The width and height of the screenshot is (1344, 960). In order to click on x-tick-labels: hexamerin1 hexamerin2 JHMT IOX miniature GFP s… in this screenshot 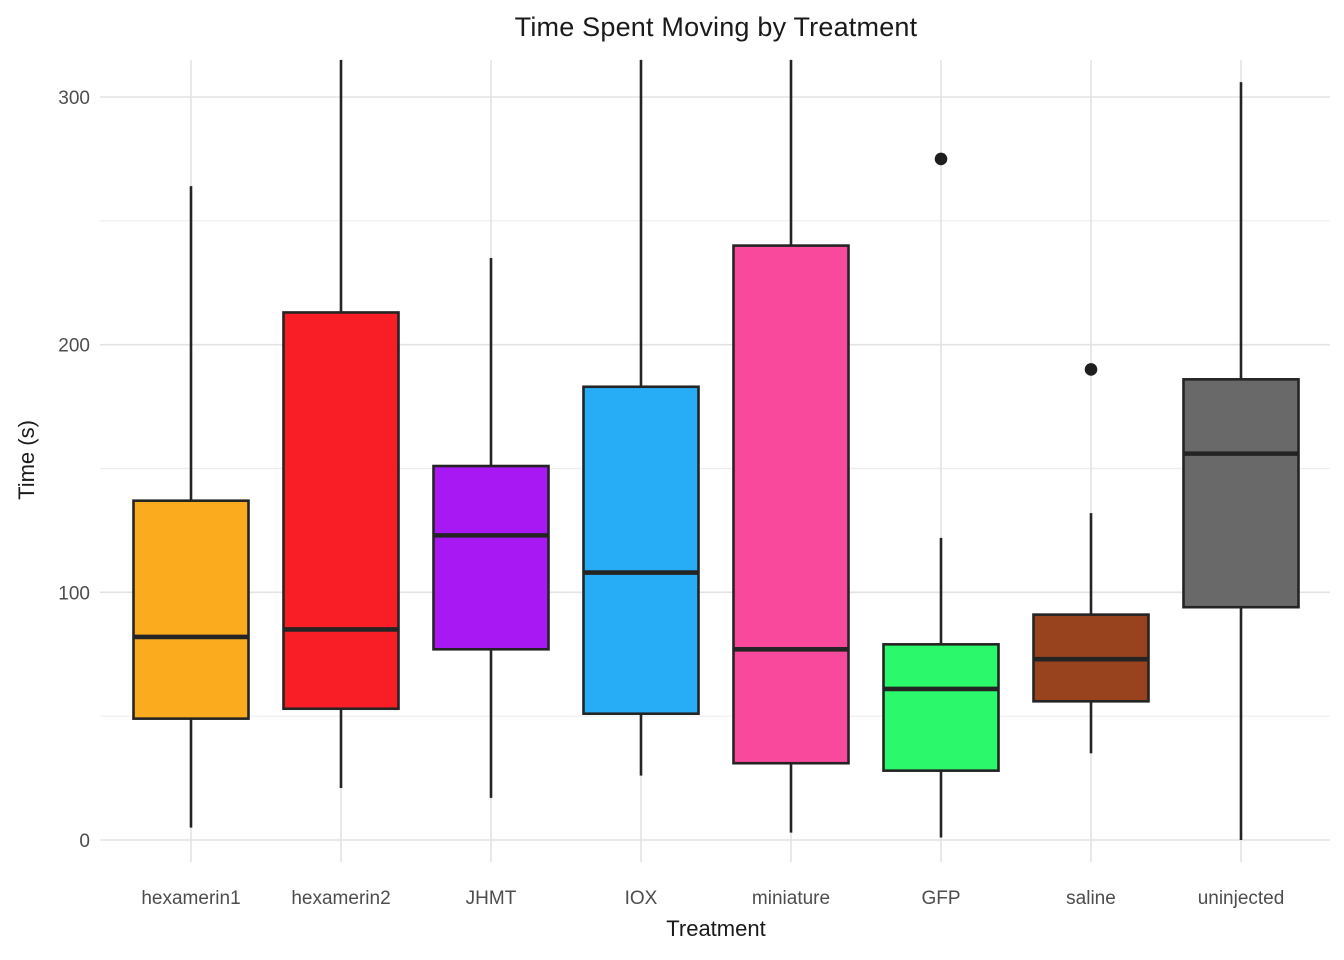, I will do `click(712, 898)`.